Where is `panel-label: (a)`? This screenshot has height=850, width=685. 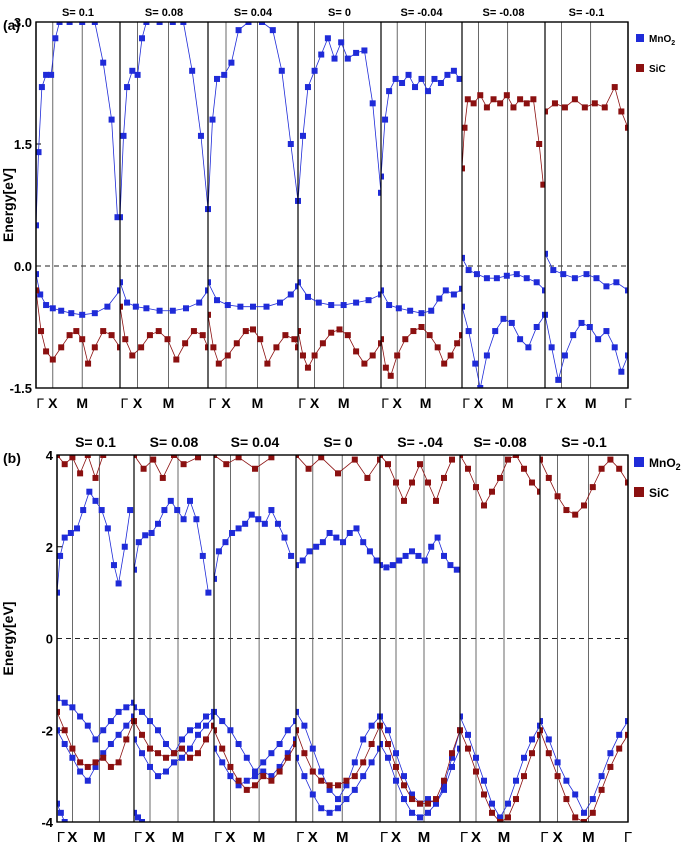 panel-label: (a) is located at coordinates (11, 25).